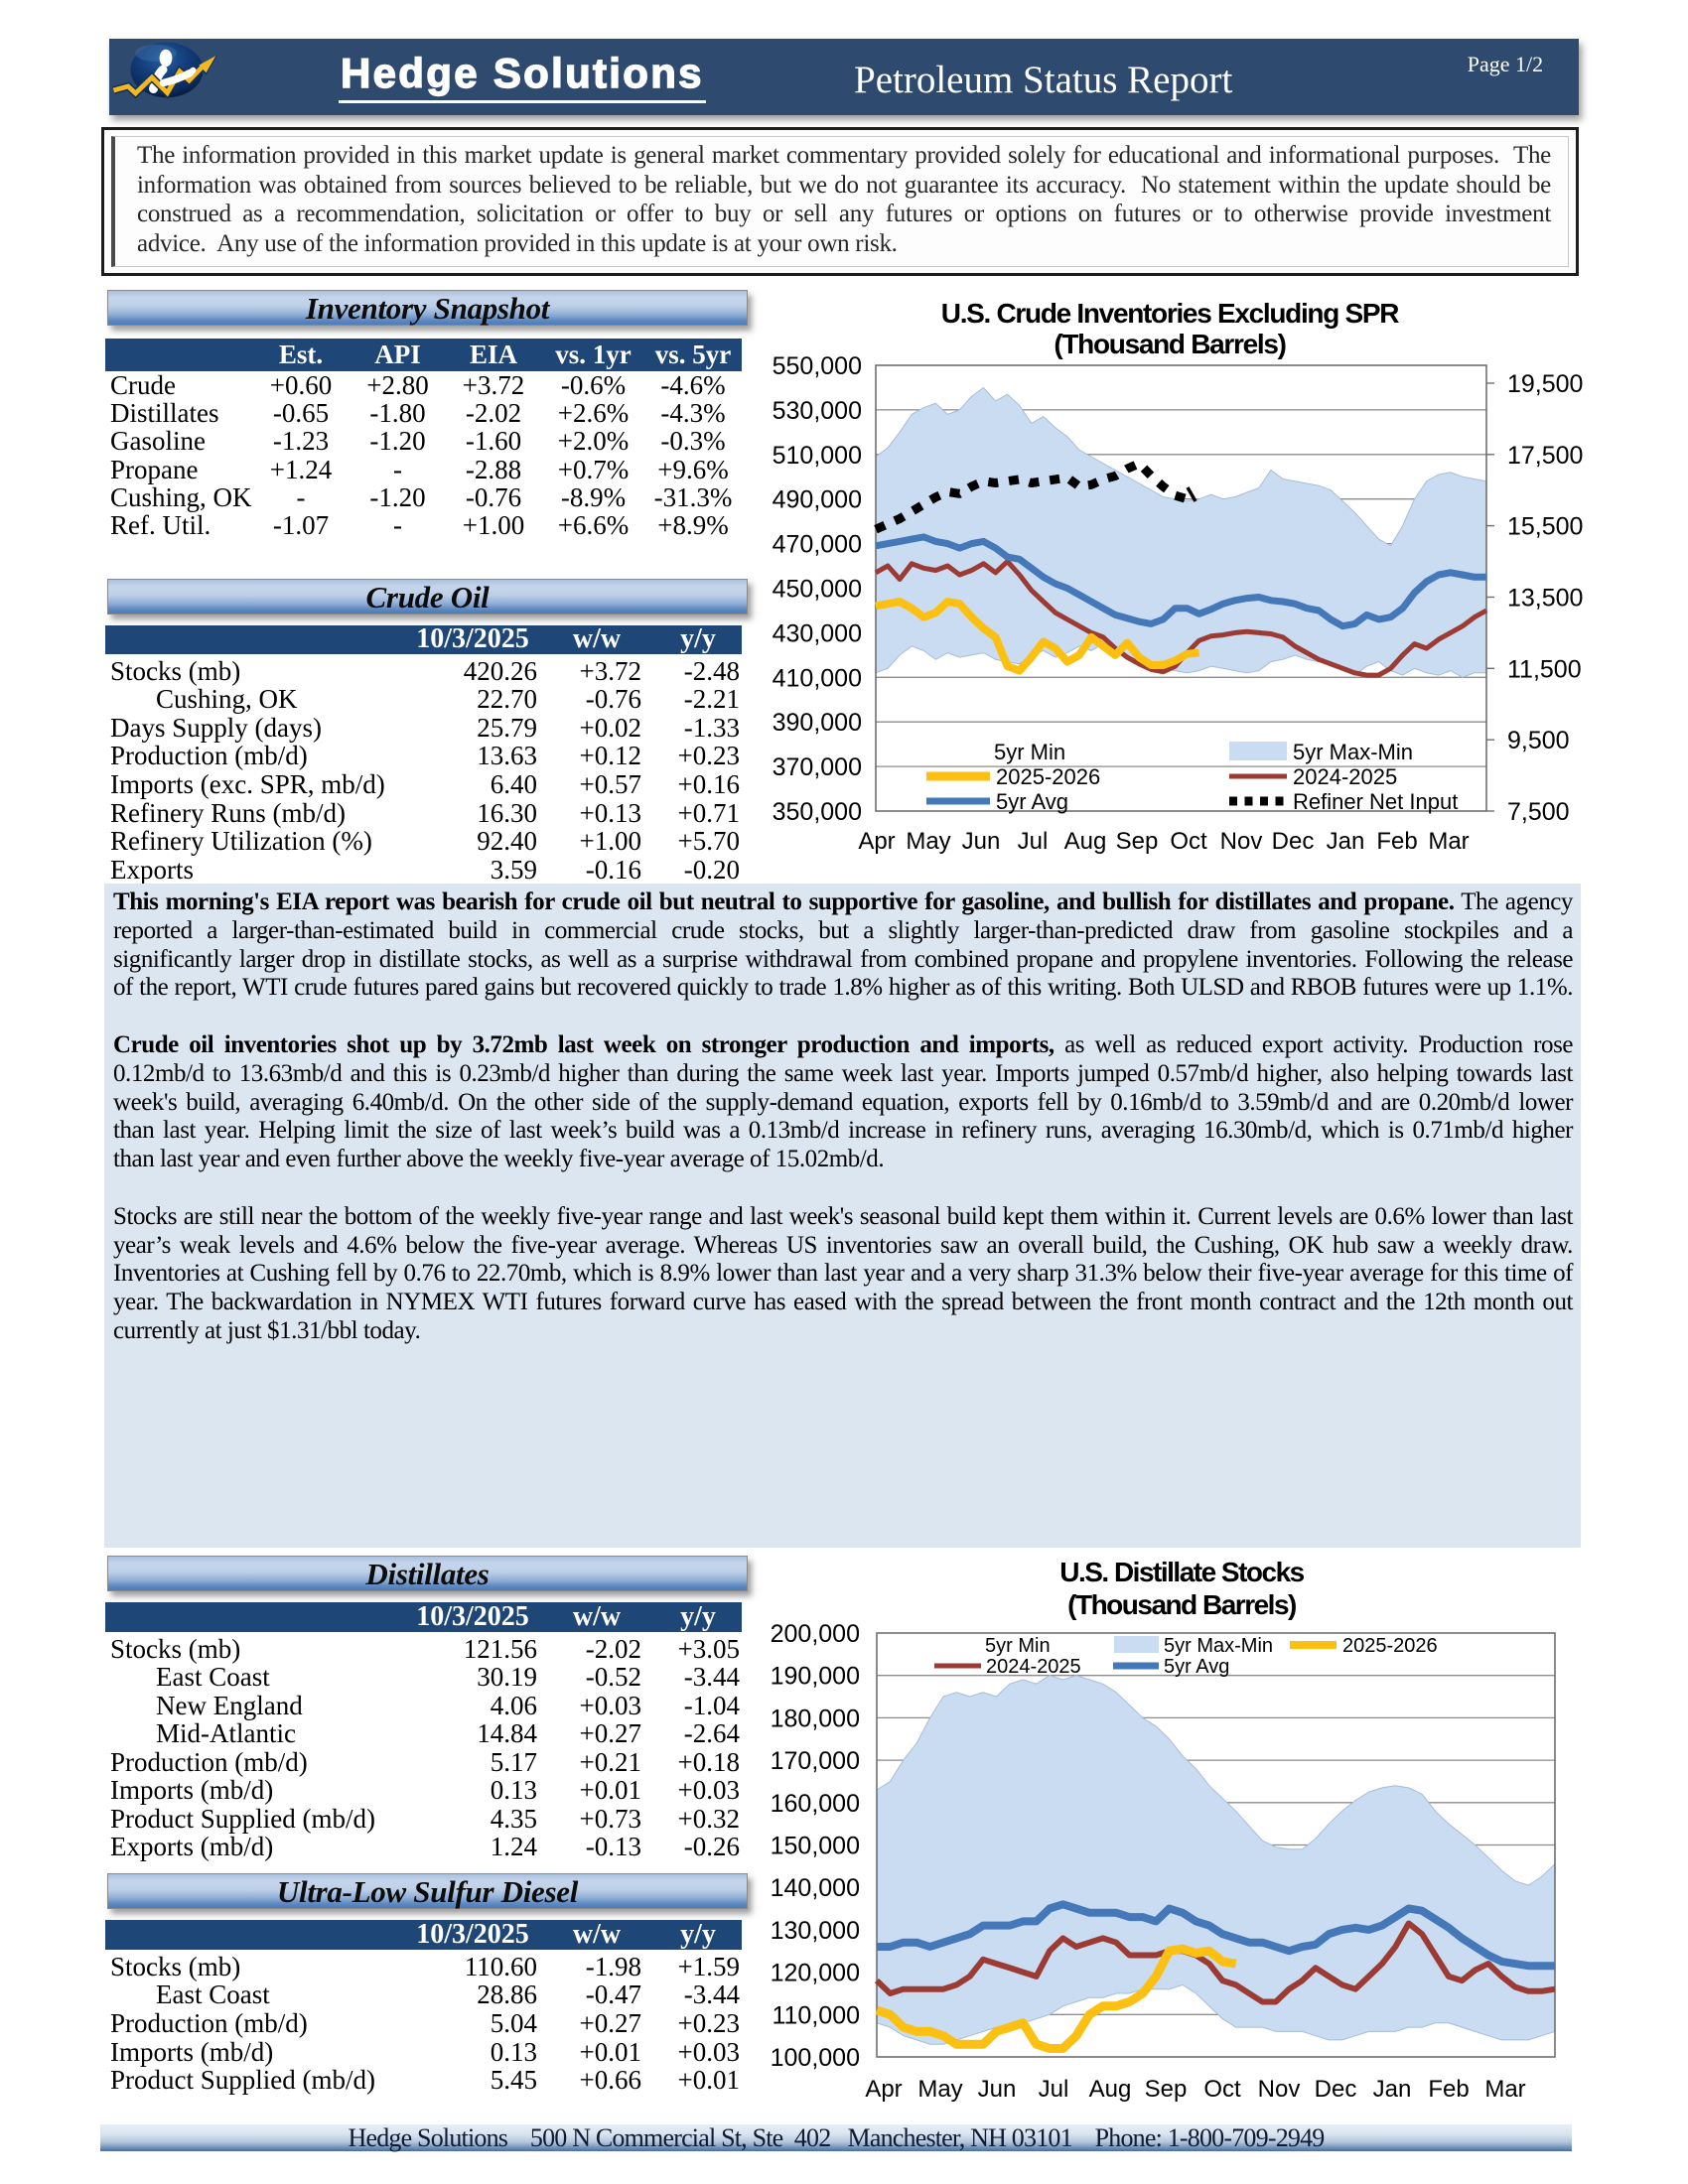 The image size is (1688, 2184). What do you see at coordinates (1544, 669) in the screenshot?
I see `svg-text: 11,500` at bounding box center [1544, 669].